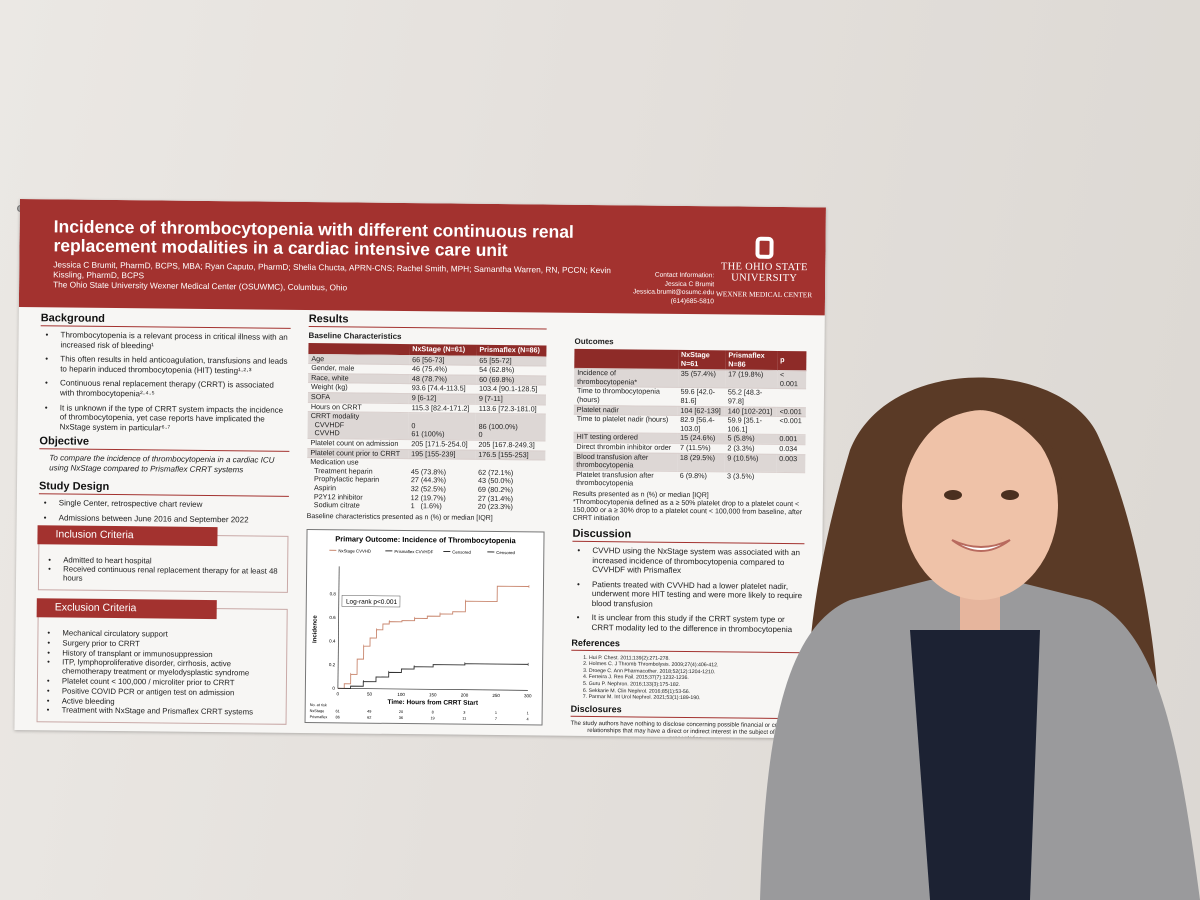 The image size is (1200, 900). I want to click on table-header: Prismaflex (N=86), so click(511, 350).